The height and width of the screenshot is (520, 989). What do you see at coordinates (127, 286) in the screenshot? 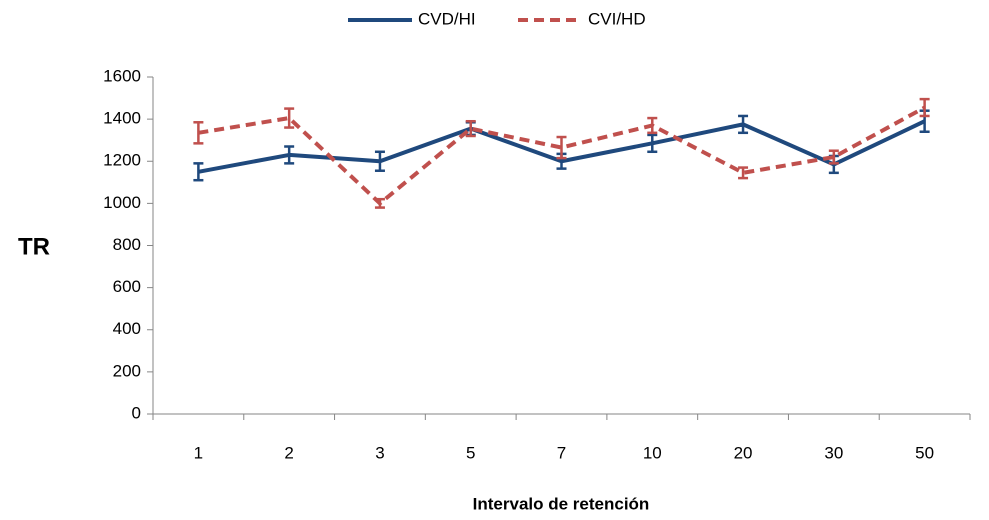
I see `y-tick-label: 600` at bounding box center [127, 286].